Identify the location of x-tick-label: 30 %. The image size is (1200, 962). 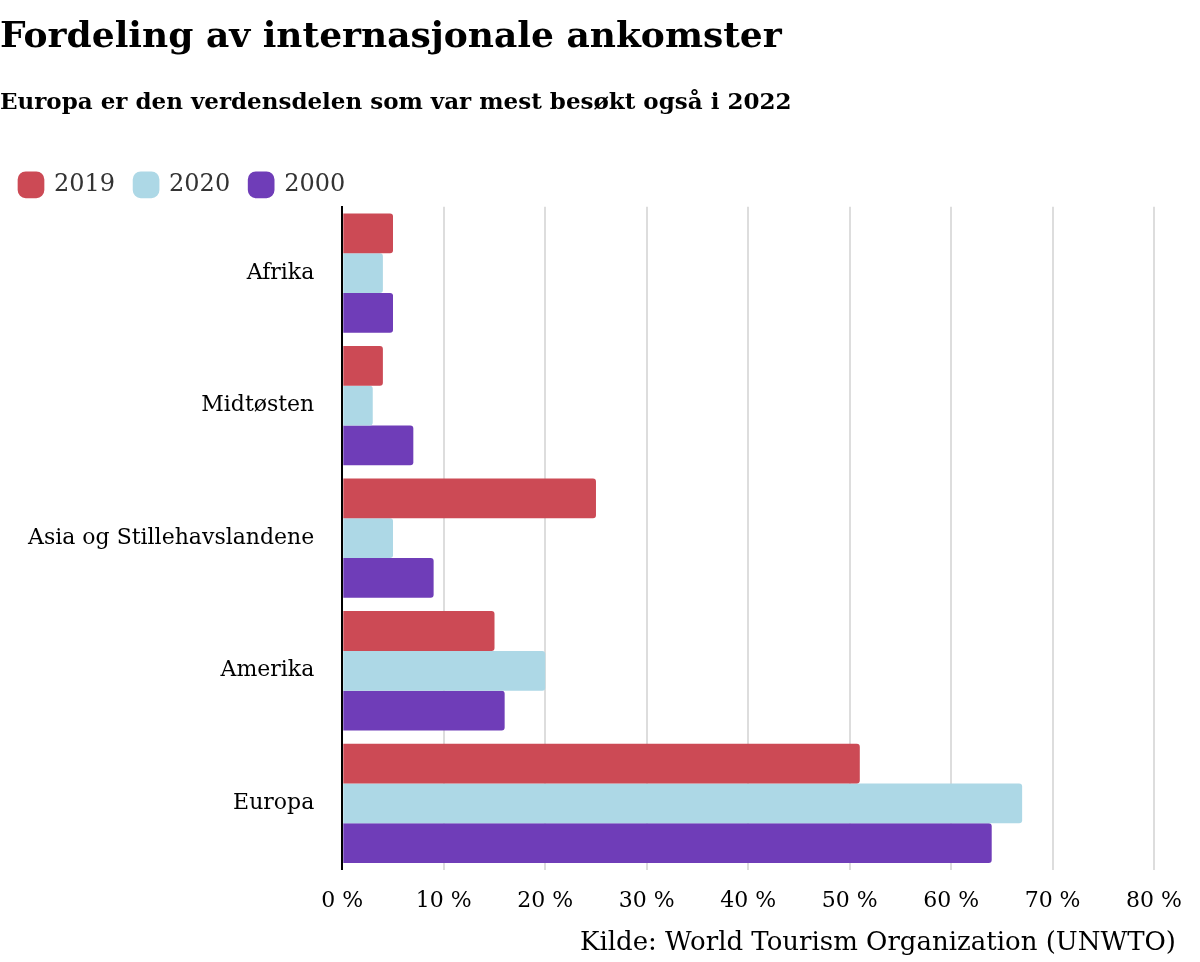
(646, 899).